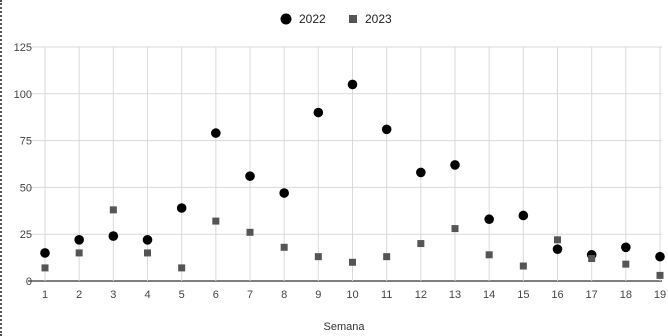 This screenshot has height=336, width=668. What do you see at coordinates (29, 282) in the screenshot?
I see `y-tick-label: 0` at bounding box center [29, 282].